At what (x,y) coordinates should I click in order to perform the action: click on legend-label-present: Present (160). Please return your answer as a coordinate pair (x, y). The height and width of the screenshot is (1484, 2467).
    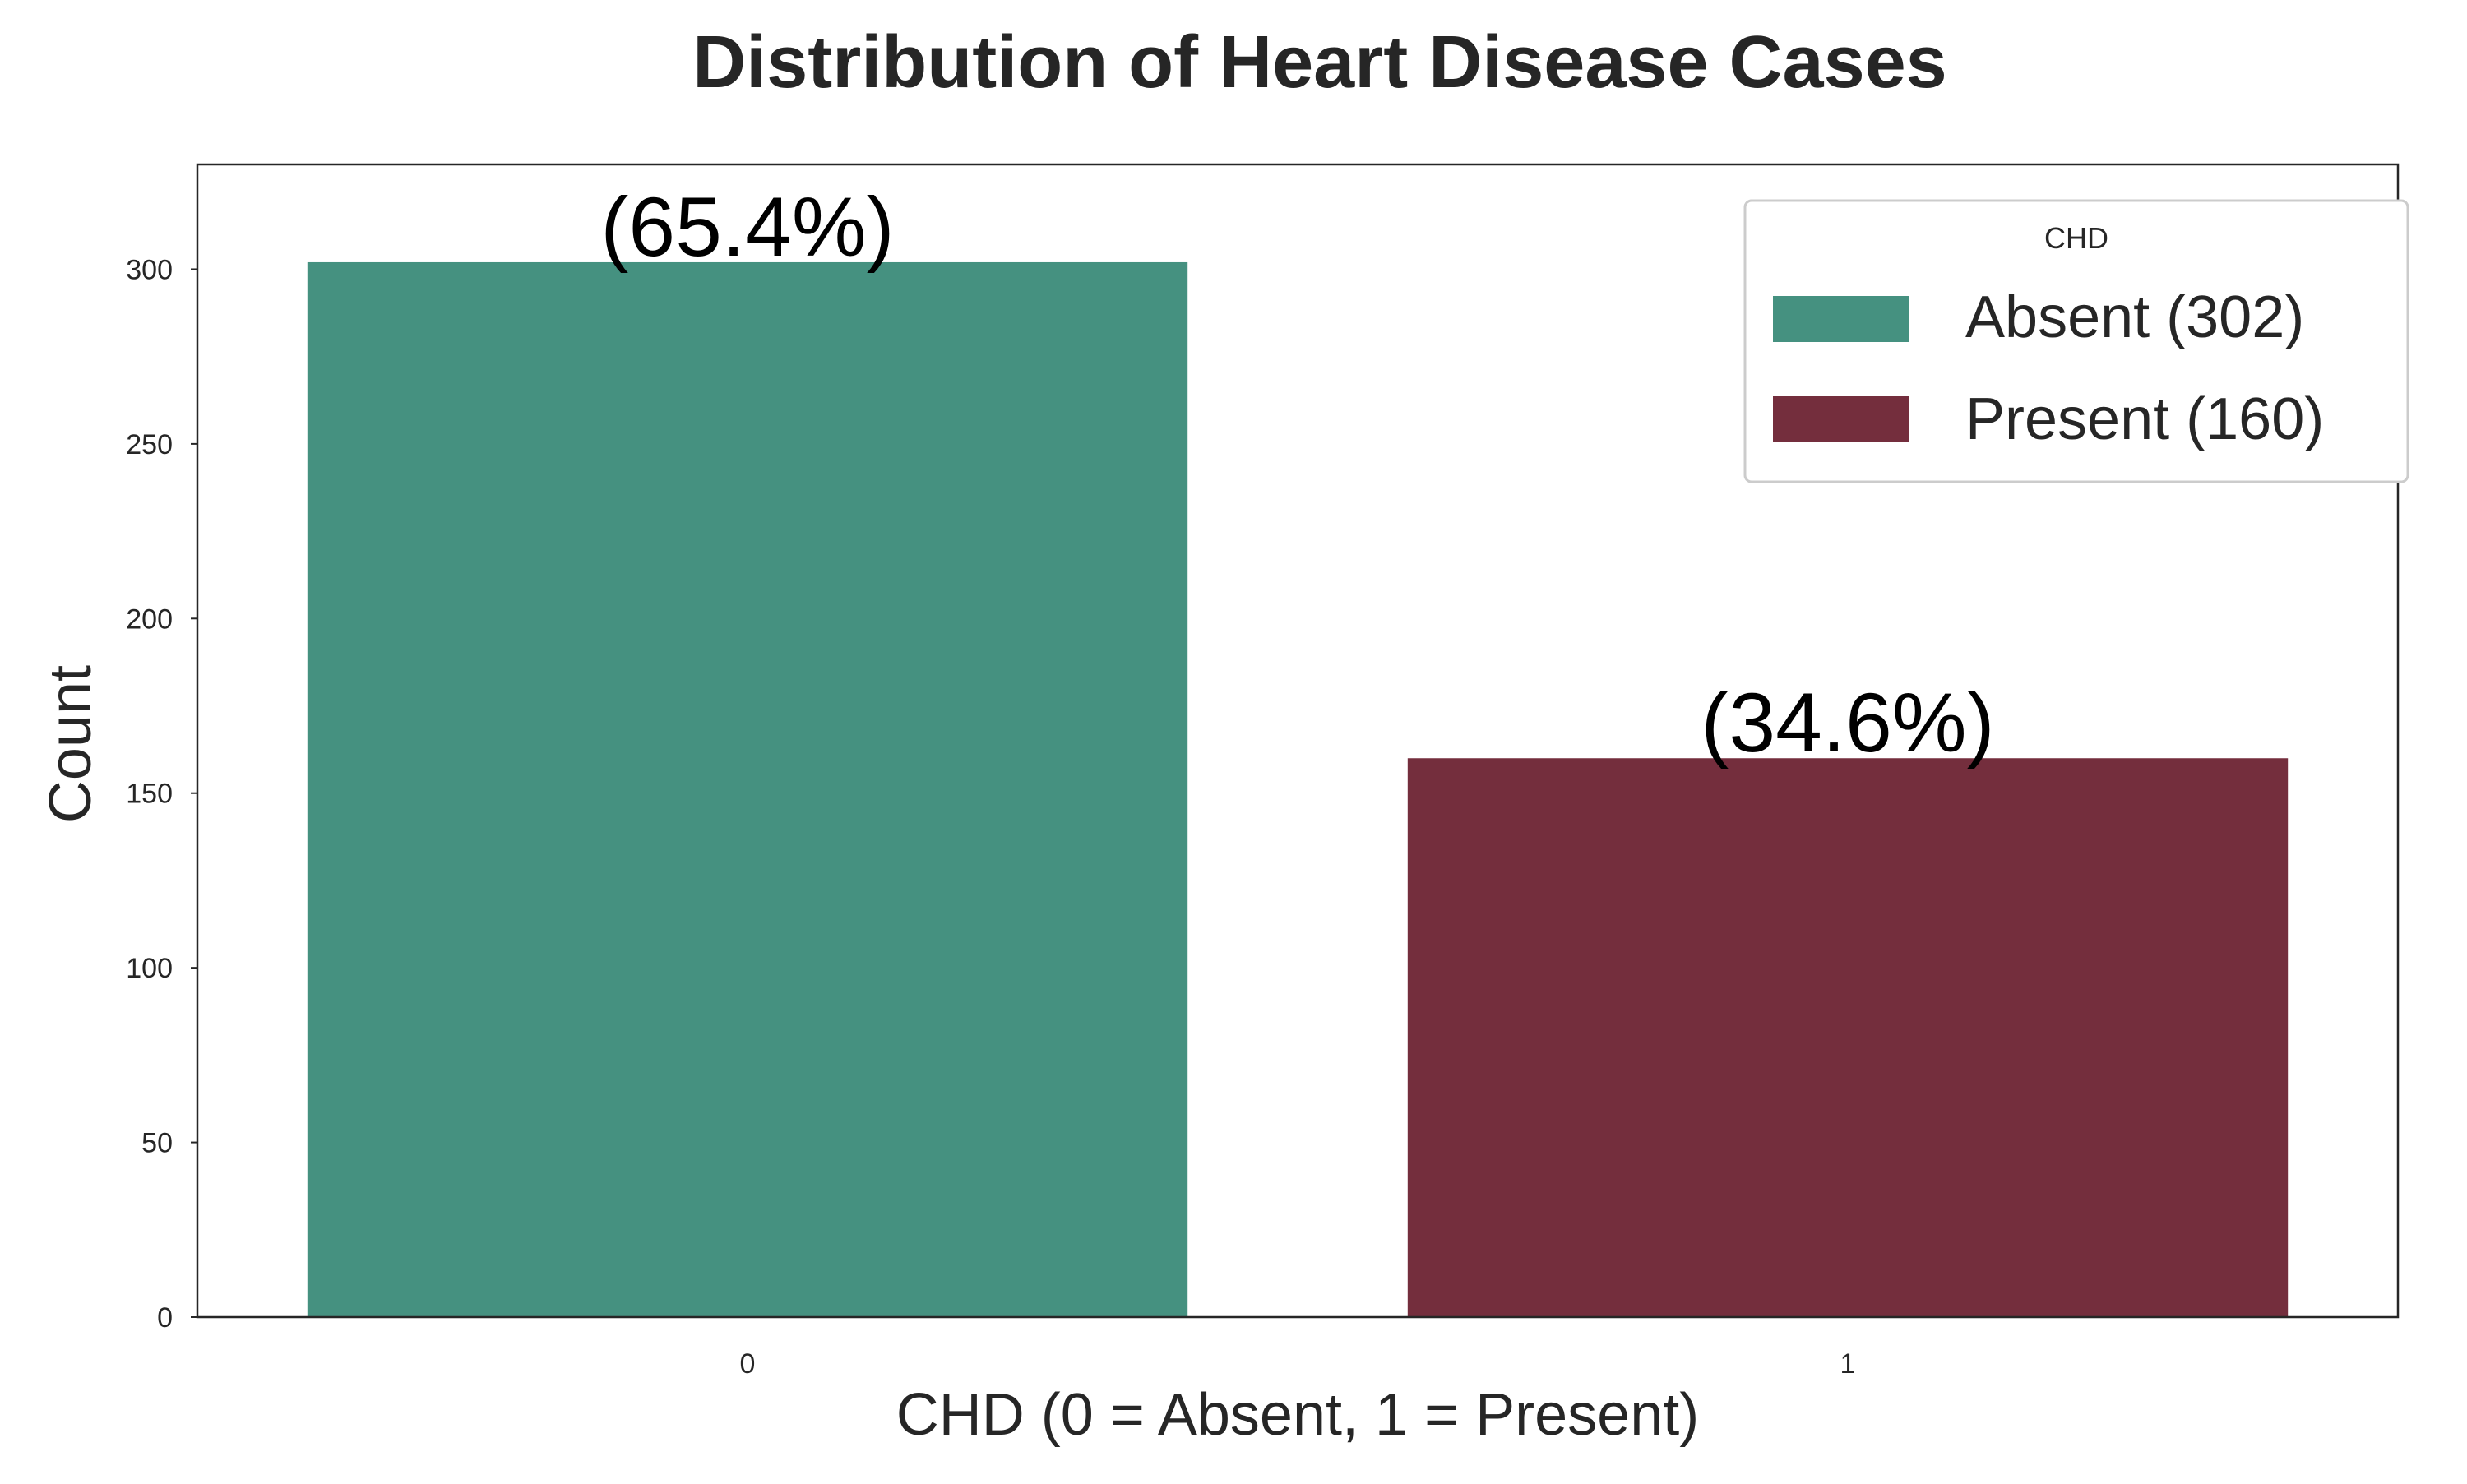
    Looking at the image, I should click on (2144, 419).